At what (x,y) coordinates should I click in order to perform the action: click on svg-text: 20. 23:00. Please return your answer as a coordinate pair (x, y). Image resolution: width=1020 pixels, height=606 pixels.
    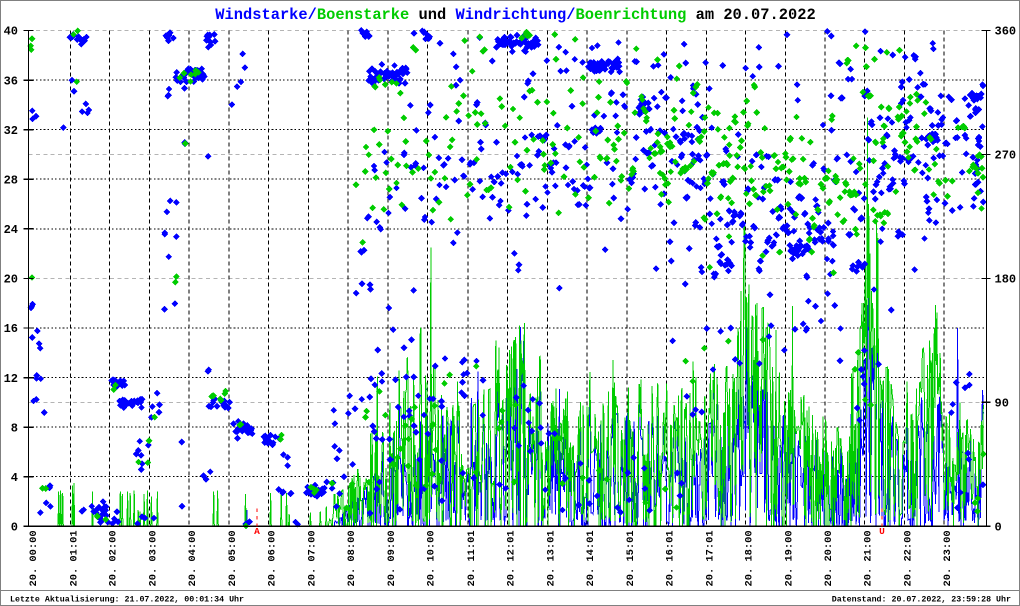
    Looking at the image, I should click on (948, 558).